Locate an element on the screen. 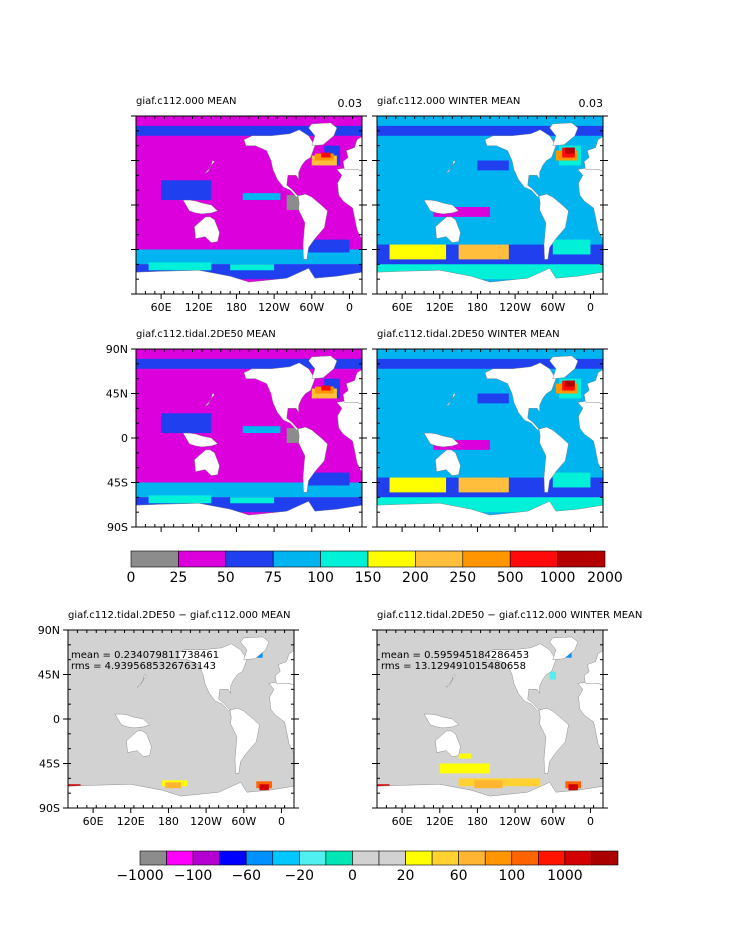 This screenshot has height=945, width=733. panel-5-rms-stat: rms = 4.9395685326763143 is located at coordinates (143, 666).